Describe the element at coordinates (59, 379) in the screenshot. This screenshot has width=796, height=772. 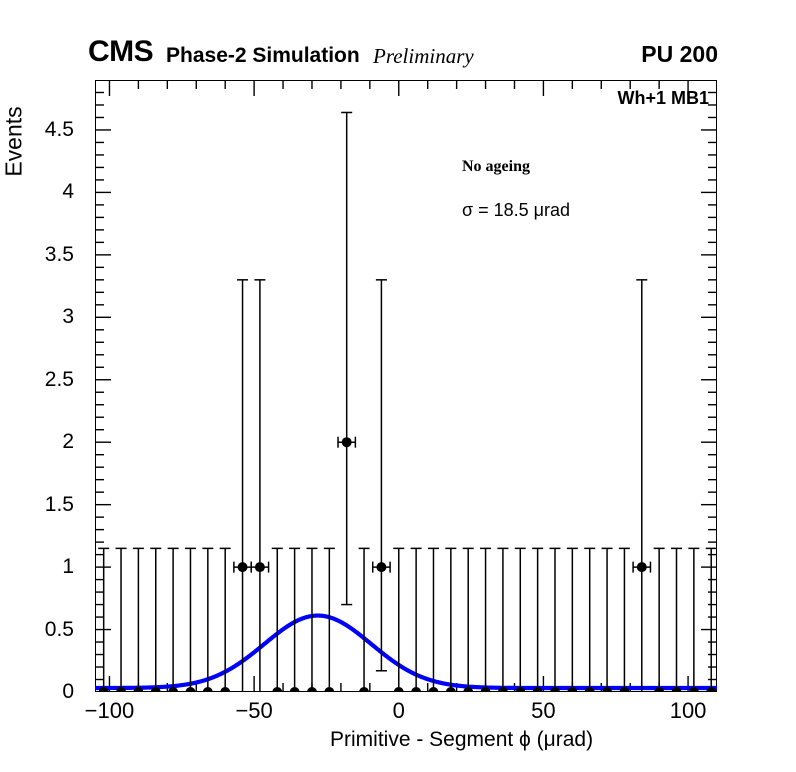
I see `y-tick-label: 2.5` at that location.